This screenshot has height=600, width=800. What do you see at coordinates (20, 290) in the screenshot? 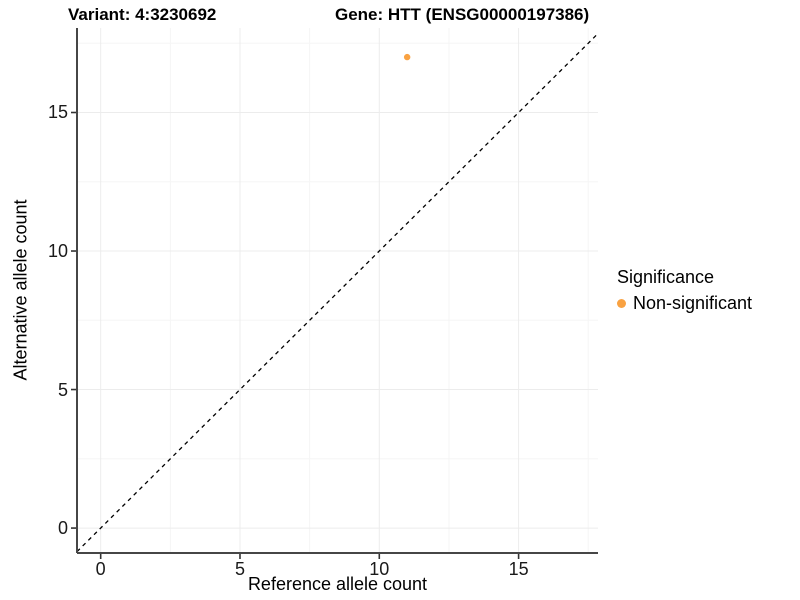
I see `y-axis-title: Alternative allele count` at bounding box center [20, 290].